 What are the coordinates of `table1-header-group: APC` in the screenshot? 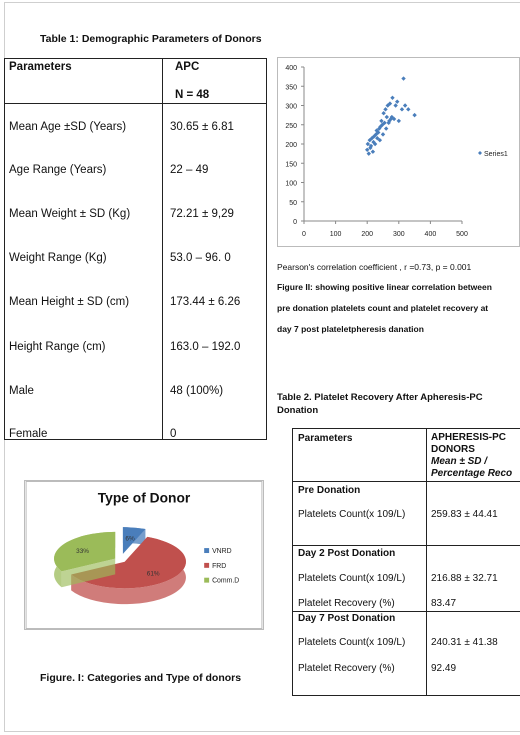 It's located at (187, 67).